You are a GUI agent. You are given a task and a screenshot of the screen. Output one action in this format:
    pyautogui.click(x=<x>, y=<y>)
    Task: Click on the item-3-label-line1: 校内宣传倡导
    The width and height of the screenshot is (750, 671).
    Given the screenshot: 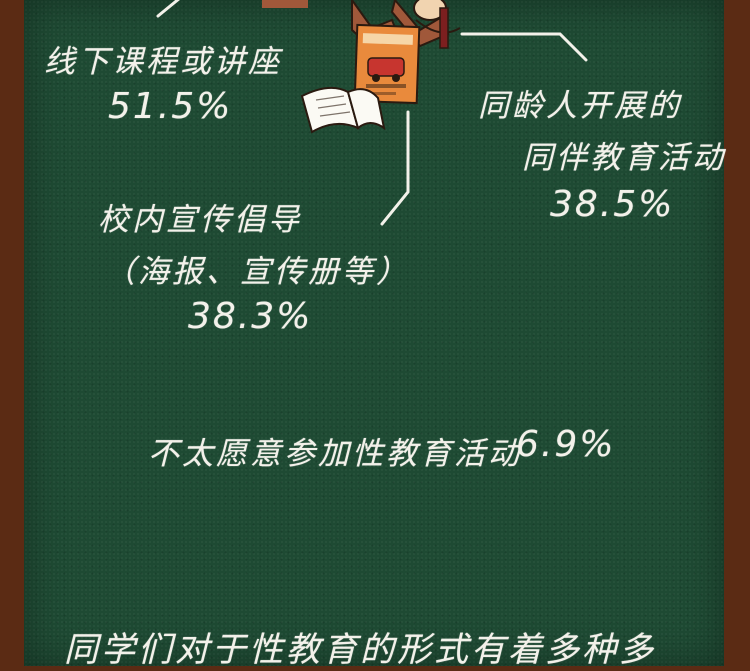 What is the action you would take?
    pyautogui.click(x=200, y=220)
    